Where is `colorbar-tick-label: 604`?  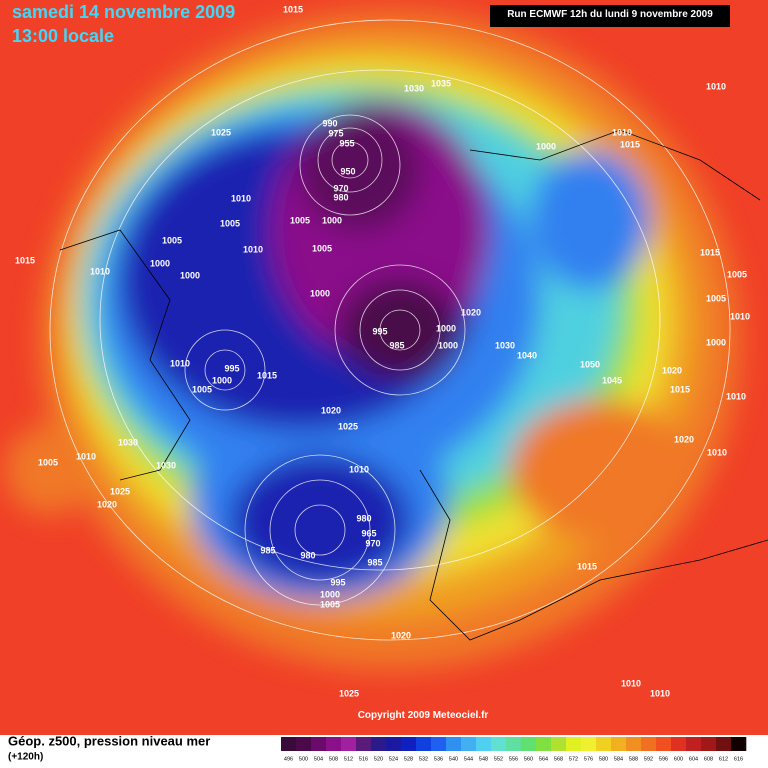
colorbar-tick-label: 604 is located at coordinates (693, 759).